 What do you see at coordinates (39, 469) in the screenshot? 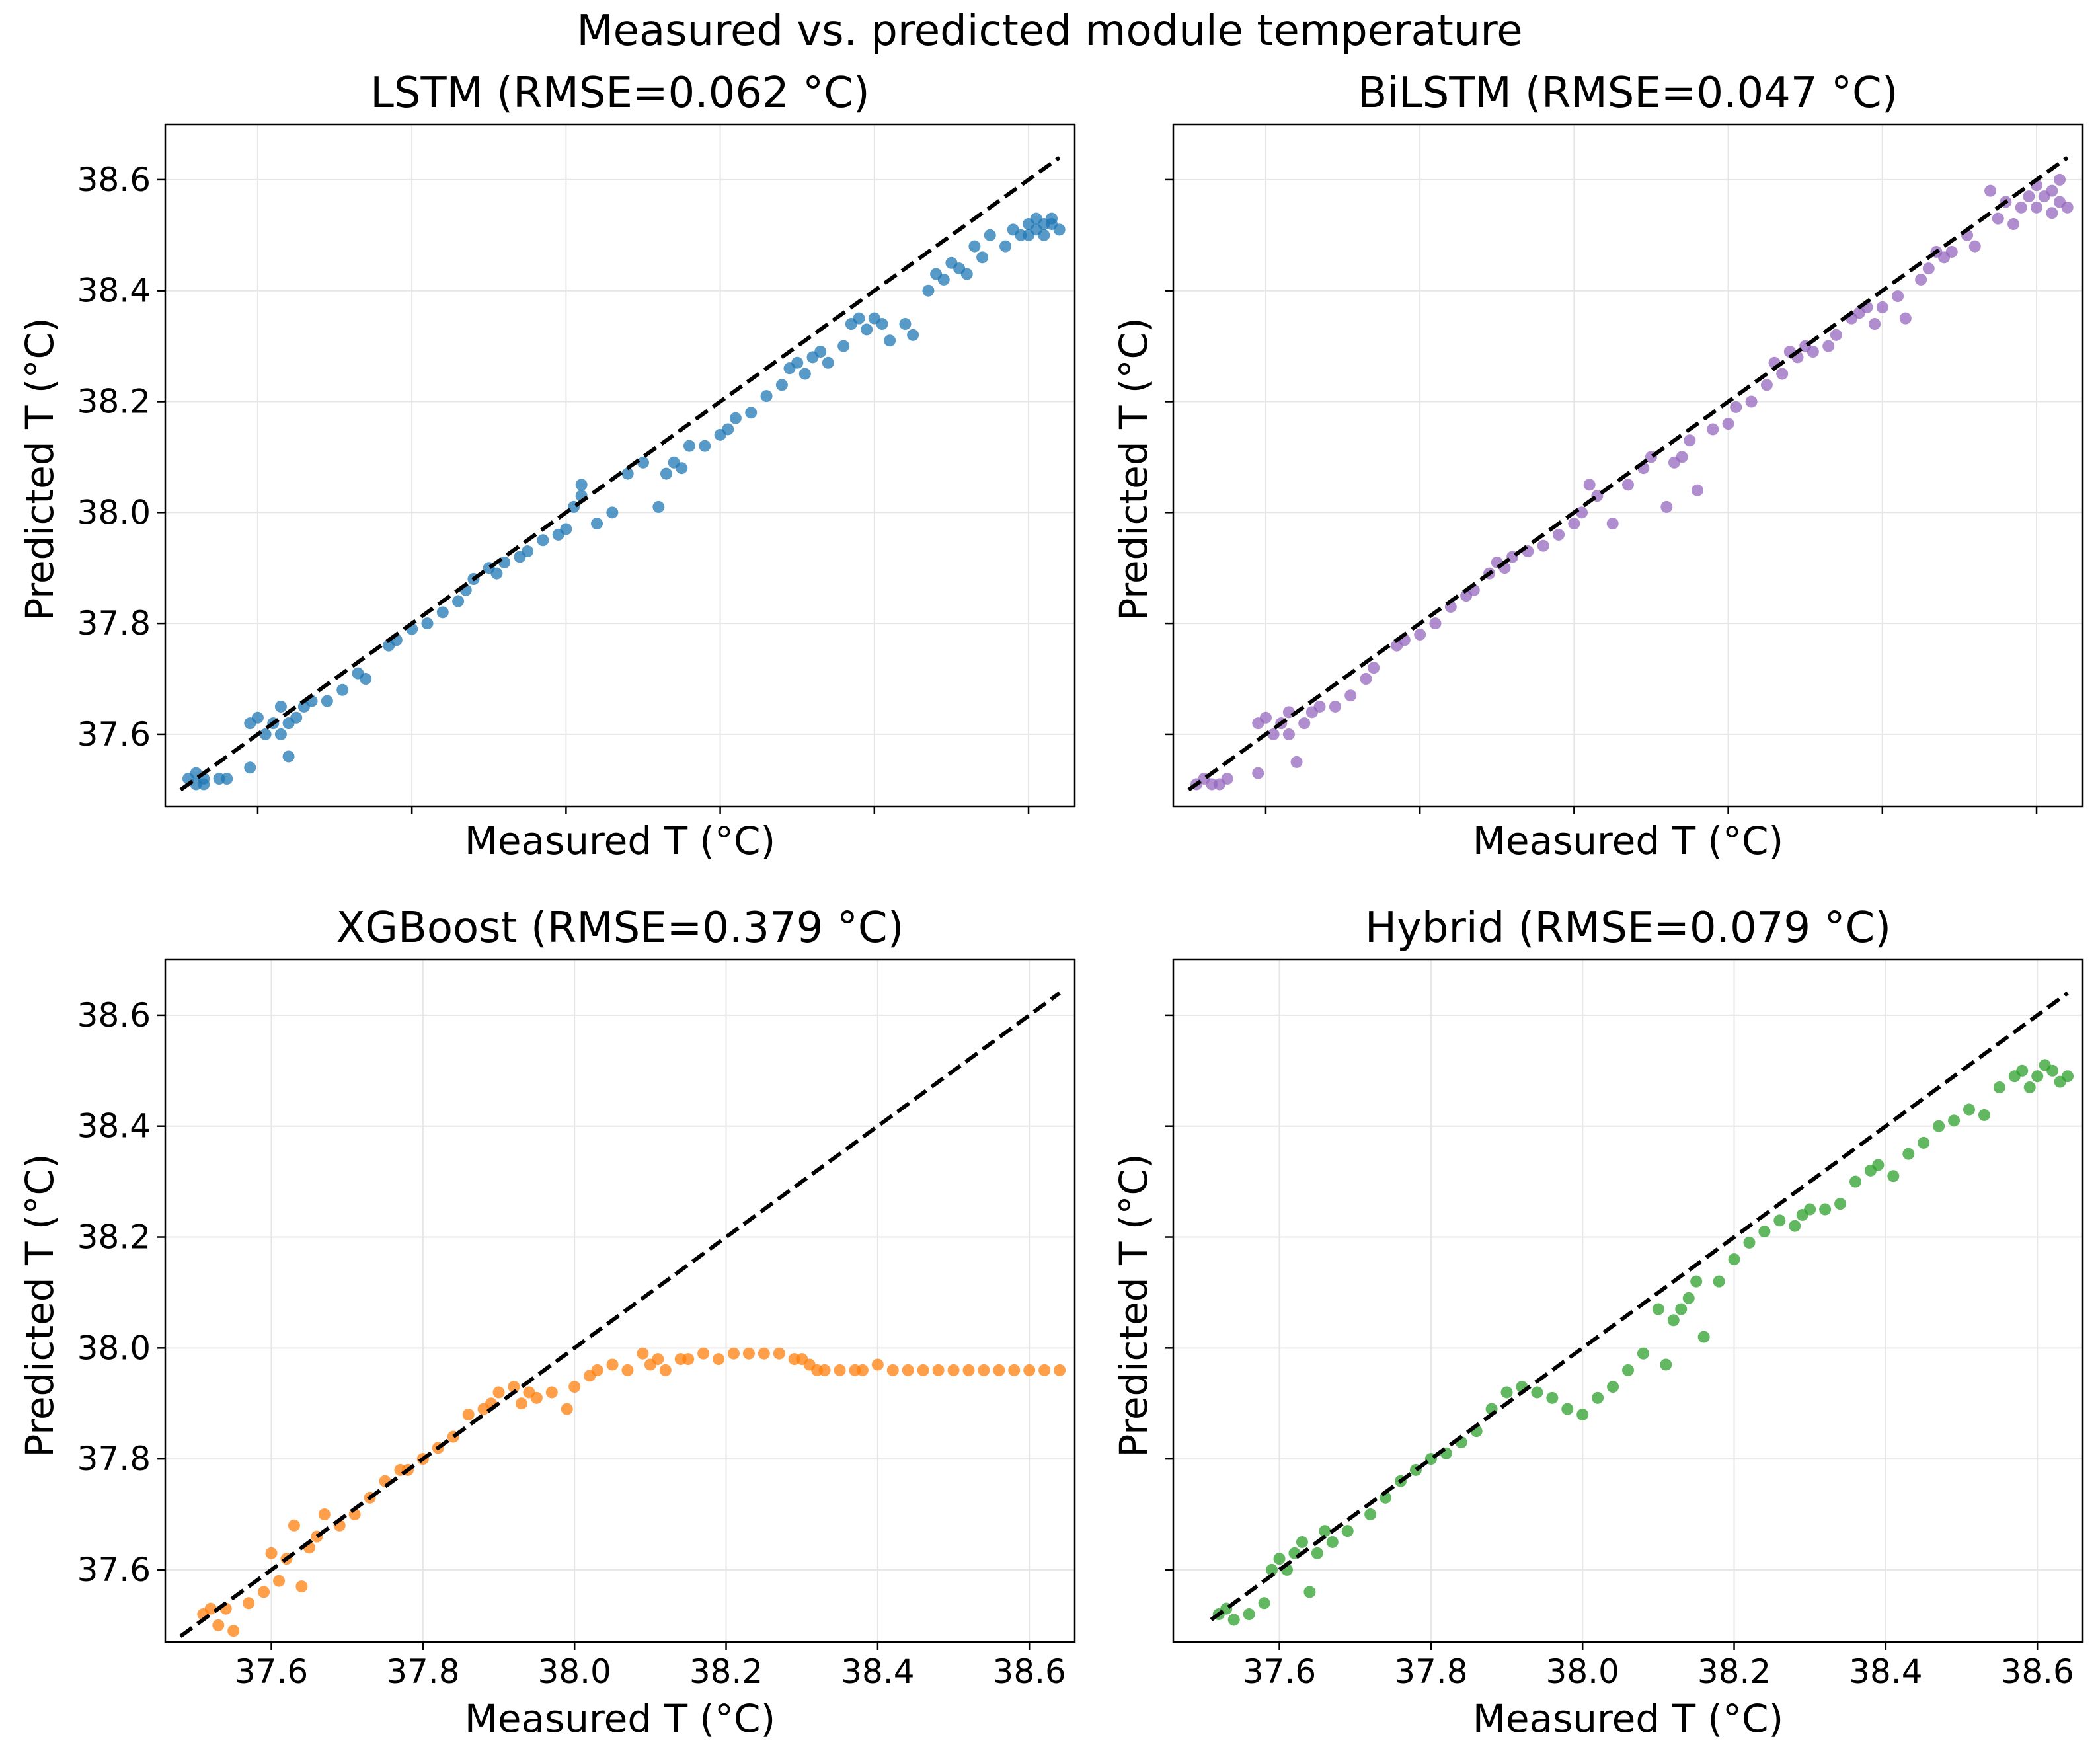
I see `y-axis-label: Predicted T (°C)` at bounding box center [39, 469].